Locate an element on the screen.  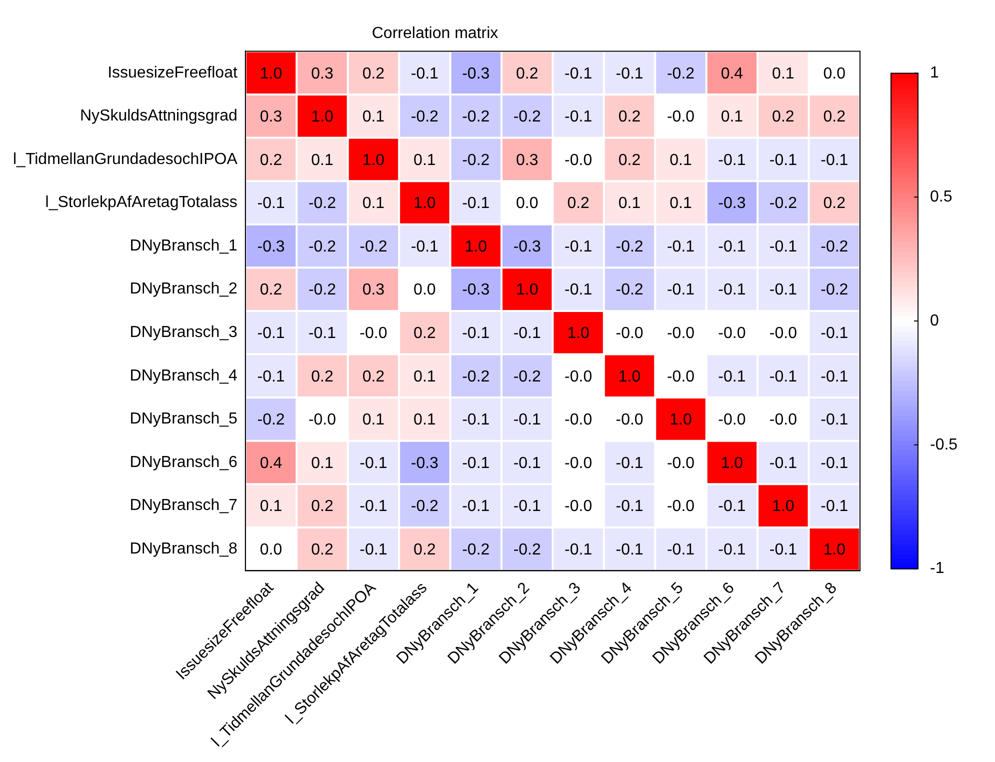
y-tick-label: DNyBransch_6 is located at coordinates (184, 462).